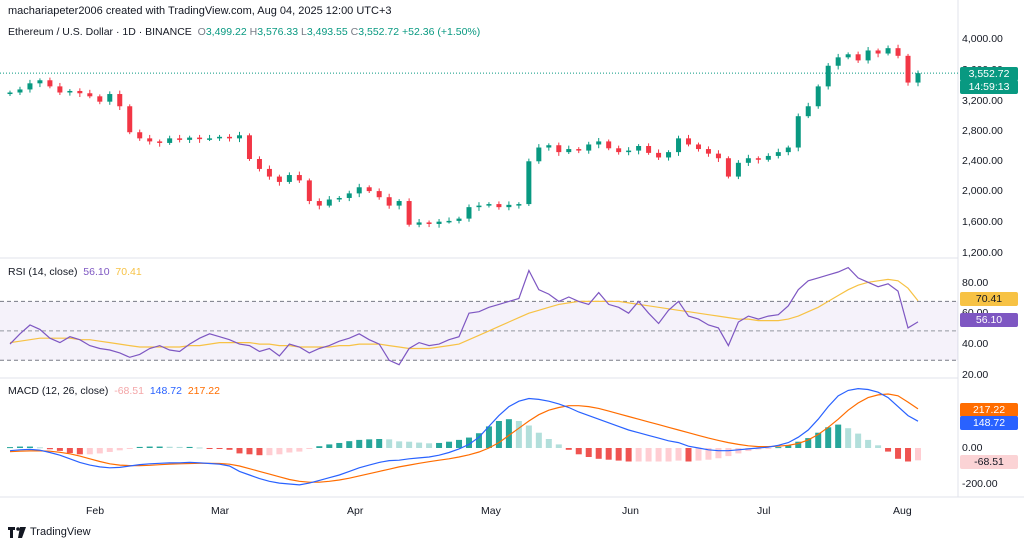 The width and height of the screenshot is (1024, 546). What do you see at coordinates (58, 391) in the screenshot?
I see `macd-title: MACD (12, 26, close)` at bounding box center [58, 391].